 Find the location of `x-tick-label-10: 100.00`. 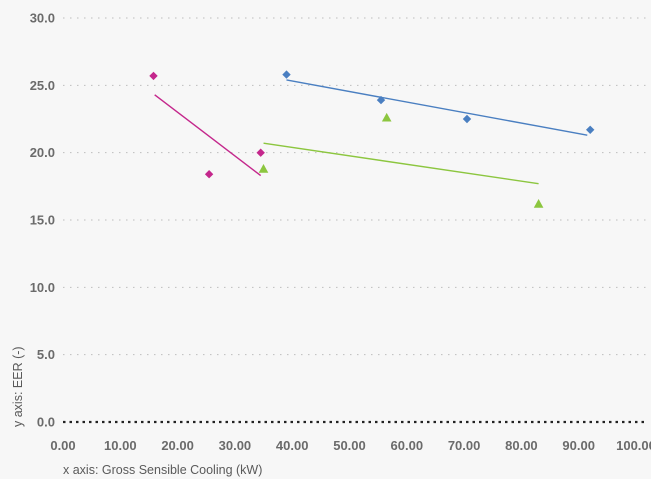

x-tick-label-10: 100.00 is located at coordinates (633, 445).